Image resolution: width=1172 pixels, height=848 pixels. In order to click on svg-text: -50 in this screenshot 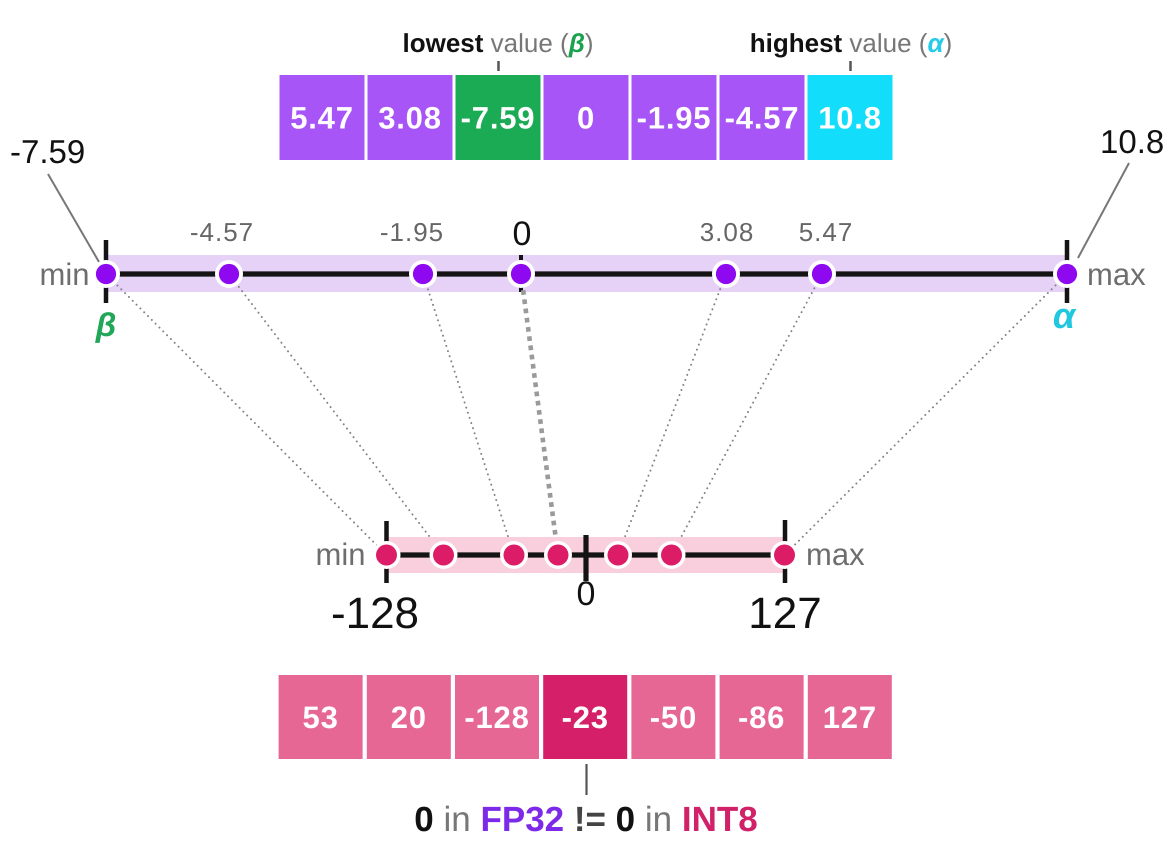, I will do `click(673, 717)`.